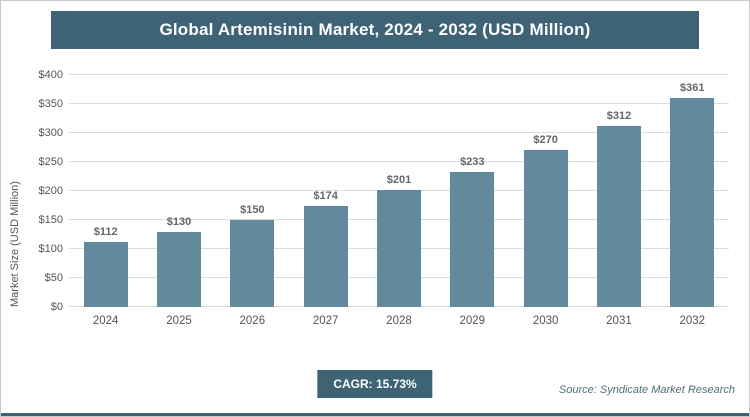 The image size is (750, 417). I want to click on bar-value-label: $233, so click(472, 161).